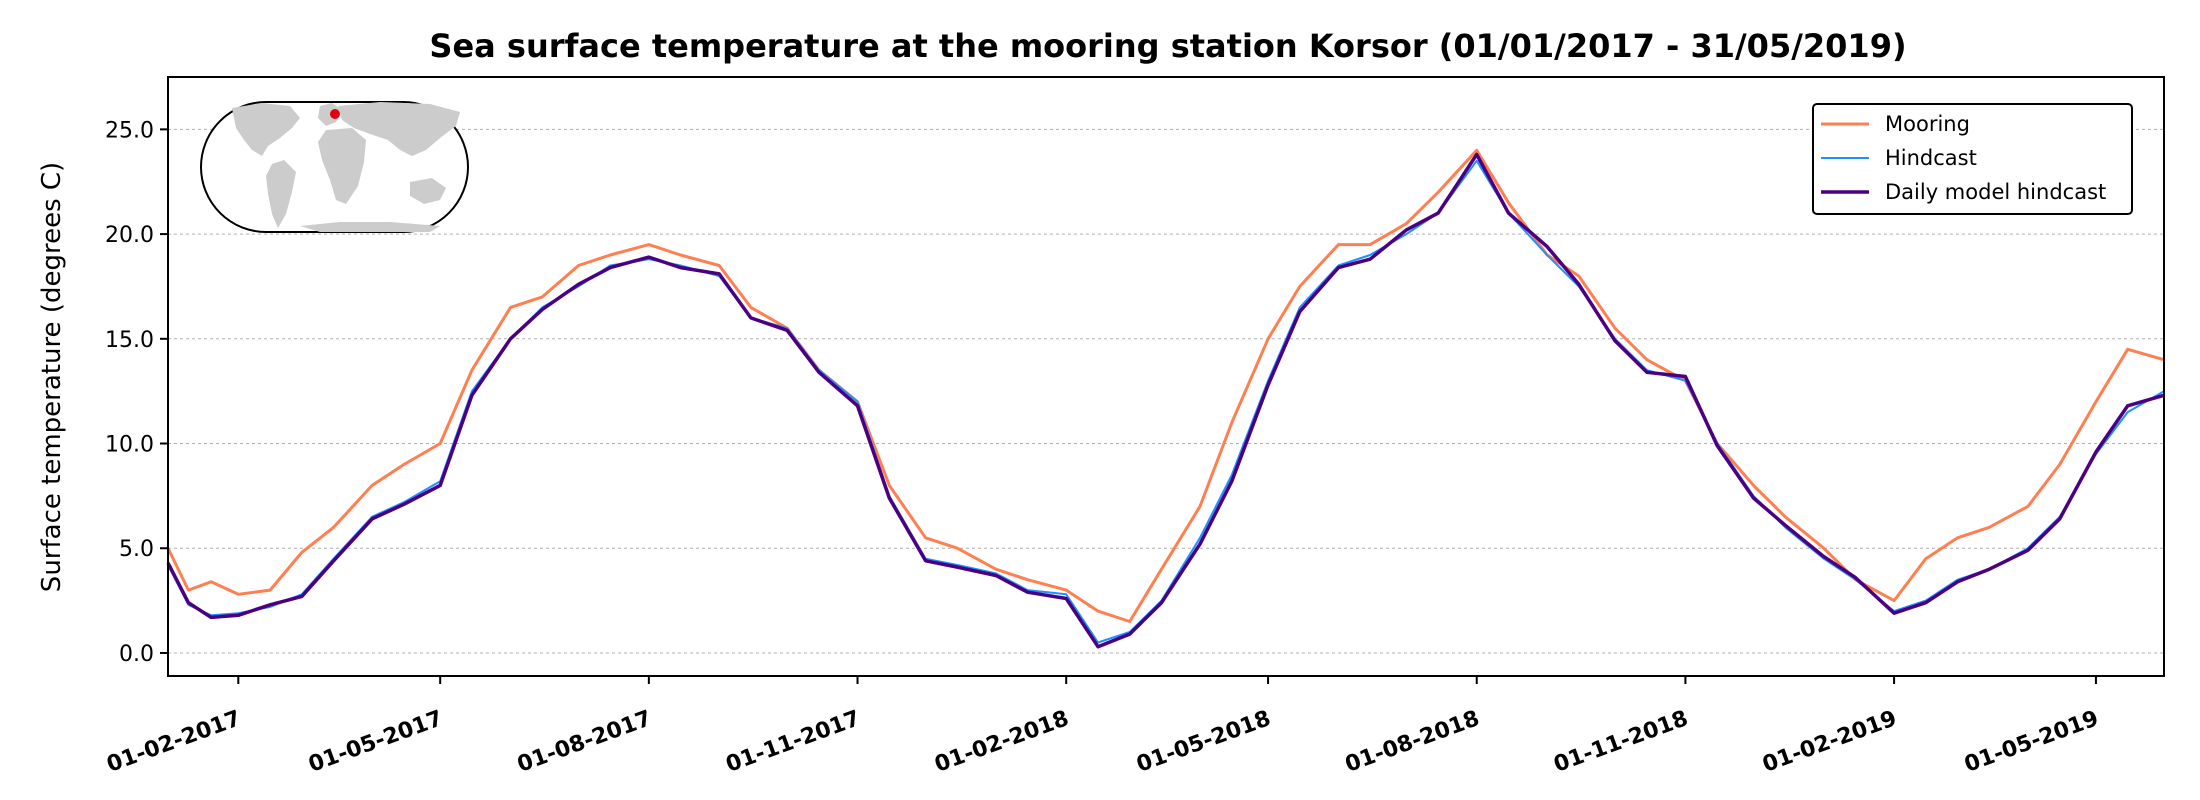 The height and width of the screenshot is (800, 2200). I want to click on x-tick-label: 01-08-2018, so click(1412, 742).